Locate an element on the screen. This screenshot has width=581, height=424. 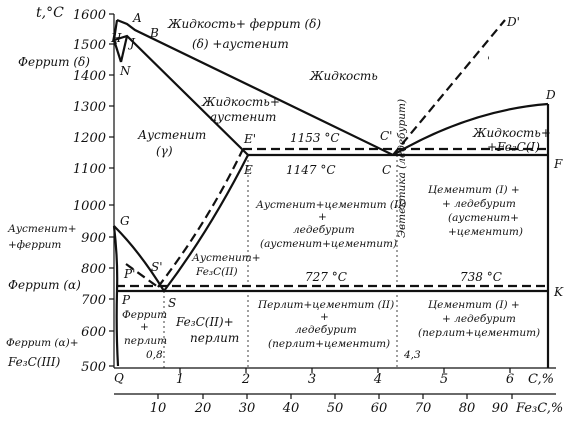
label-ferrite-alpha: Феррит (α) is located at coordinates (44, 285).